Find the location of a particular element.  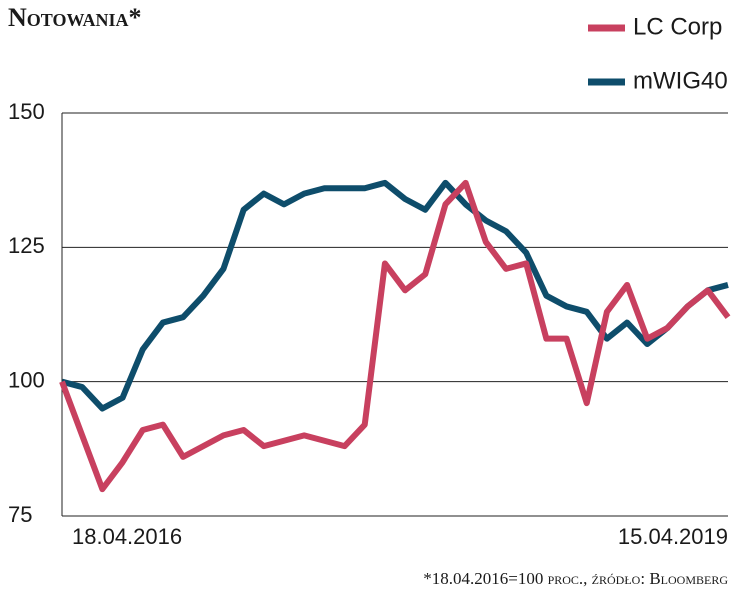

legend-label: mWIG40 is located at coordinates (680, 80).